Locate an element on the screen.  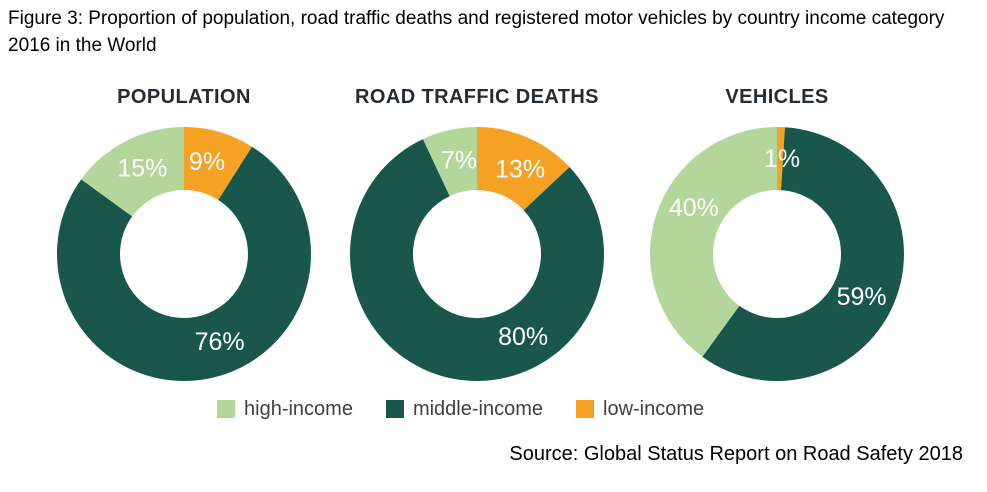
slice-label-high-income: 7% is located at coordinates (459, 161).